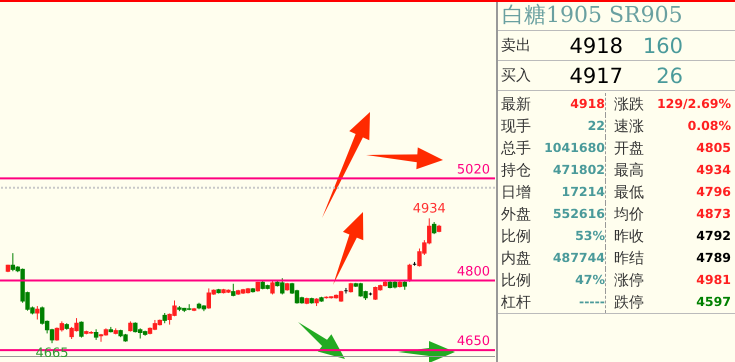  I want to click on text: 最高, so click(630, 170).